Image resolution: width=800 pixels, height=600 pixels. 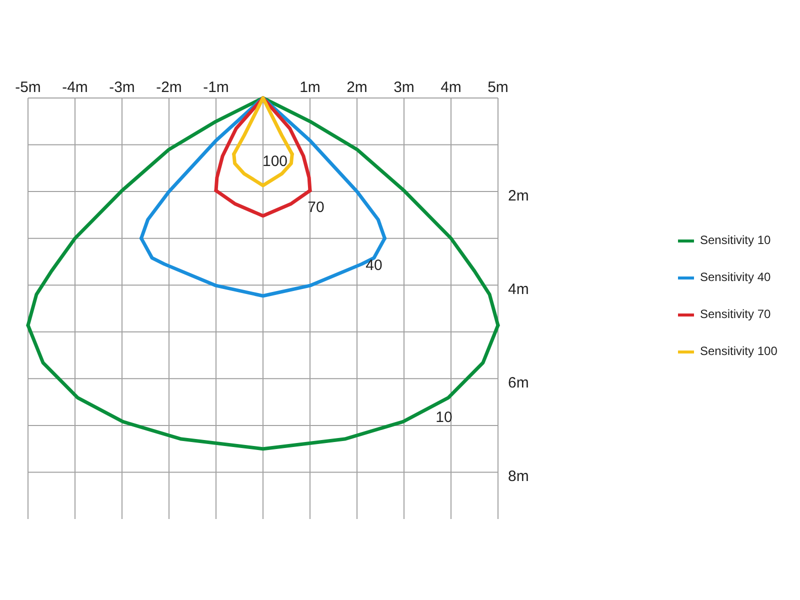 What do you see at coordinates (736, 277) in the screenshot?
I see `legend-label: Sensitivity 40` at bounding box center [736, 277].